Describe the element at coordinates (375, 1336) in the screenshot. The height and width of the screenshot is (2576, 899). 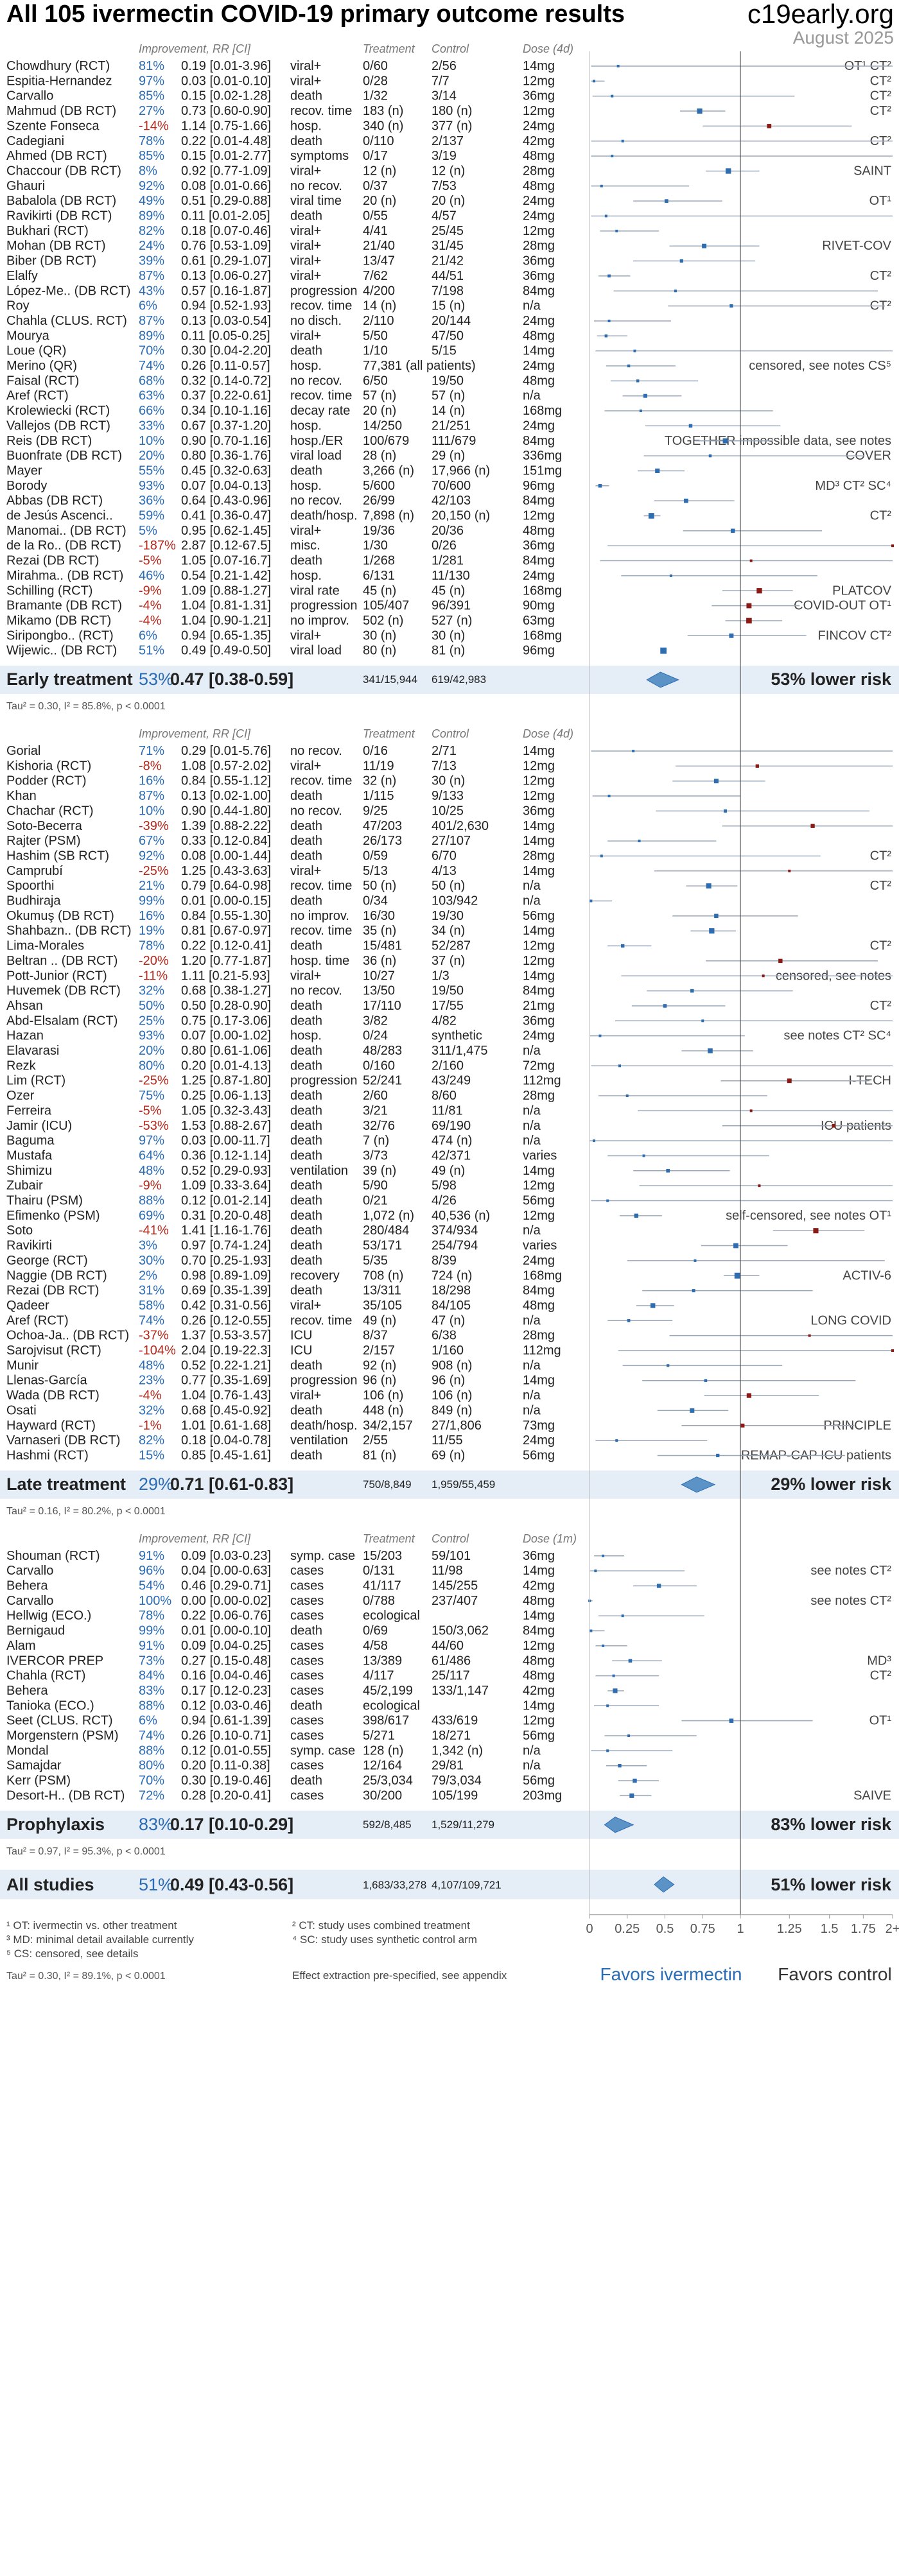
I see `study-treatment-count: 8/37` at that location.